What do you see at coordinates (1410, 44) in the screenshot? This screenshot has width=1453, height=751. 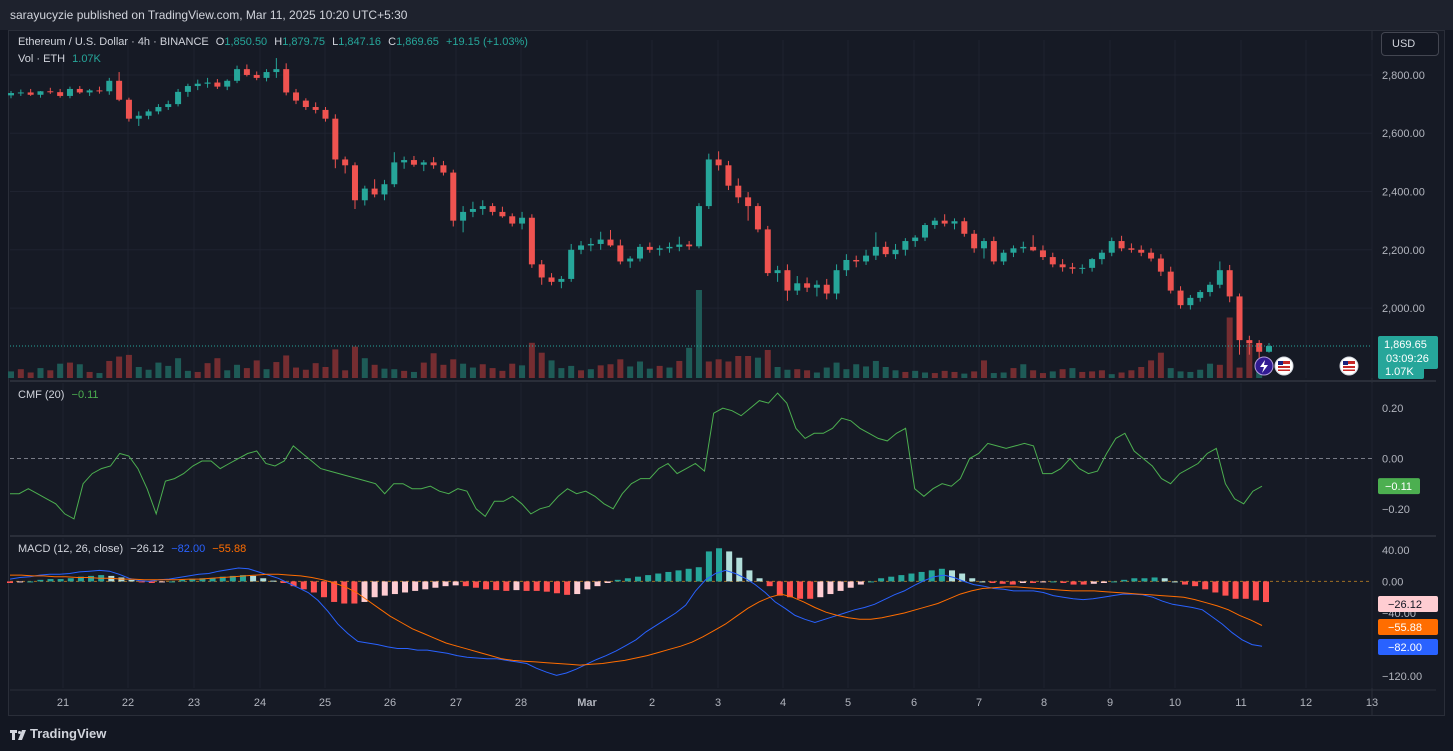 I see `currency-button: USD` at bounding box center [1410, 44].